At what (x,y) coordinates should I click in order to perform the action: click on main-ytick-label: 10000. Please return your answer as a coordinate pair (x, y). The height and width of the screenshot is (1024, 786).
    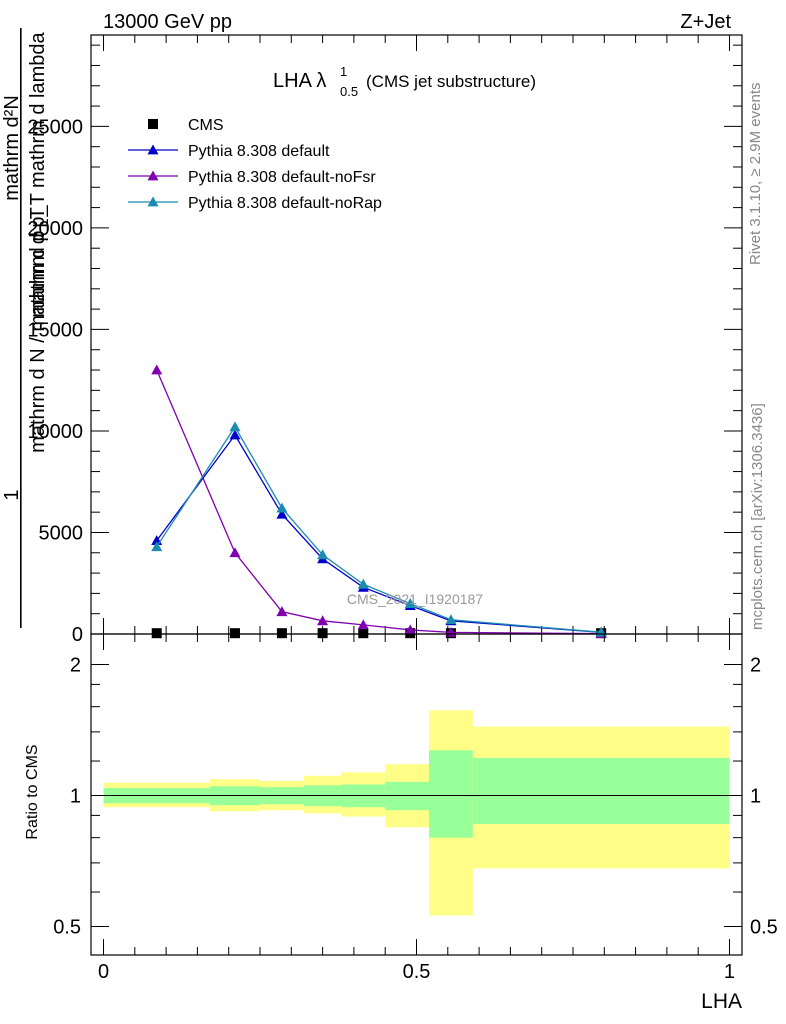
    Looking at the image, I should click on (55, 432).